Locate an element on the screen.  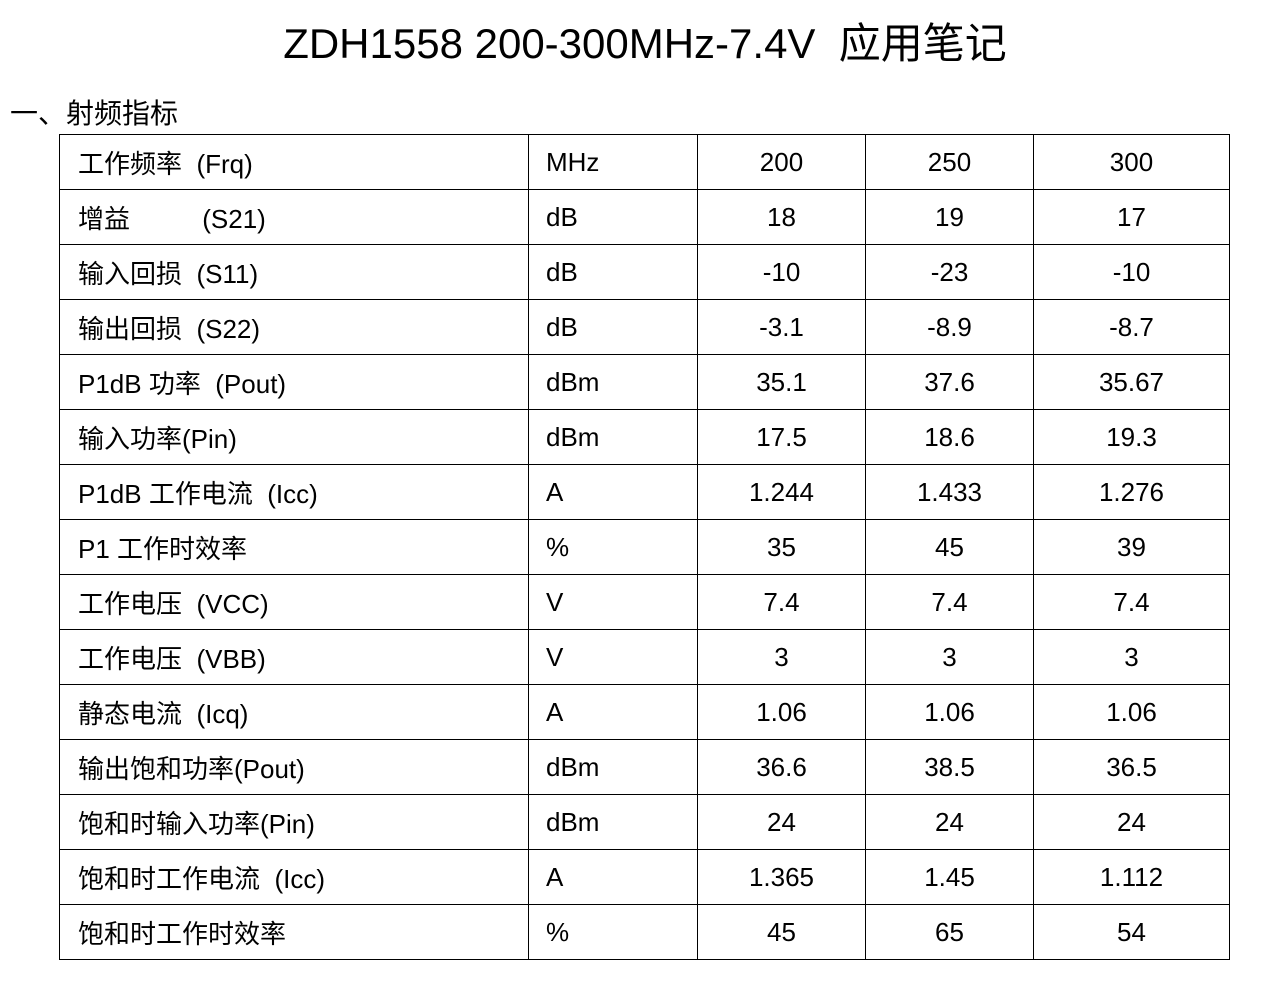
value-cell: 1.45 is located at coordinates (949, 877).